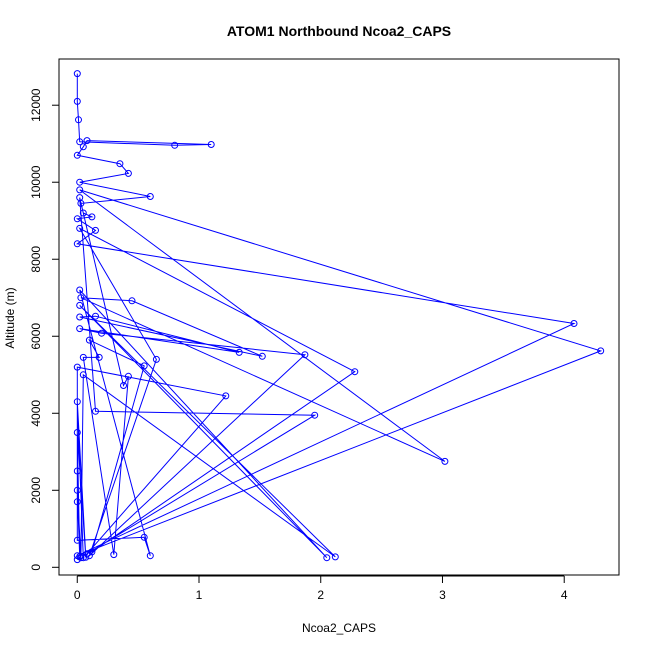  I want to click on chart-title: ATOM1 Northbound Ncoa2_CAPS, so click(339, 31).